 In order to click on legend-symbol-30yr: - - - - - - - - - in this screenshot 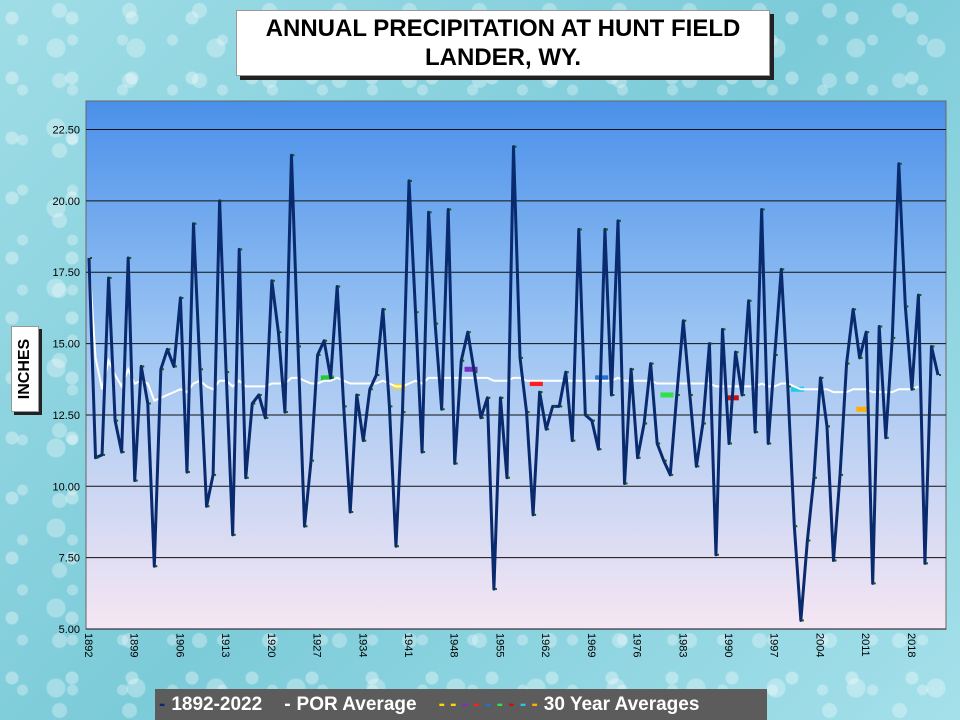, I will do `click(488, 704)`.